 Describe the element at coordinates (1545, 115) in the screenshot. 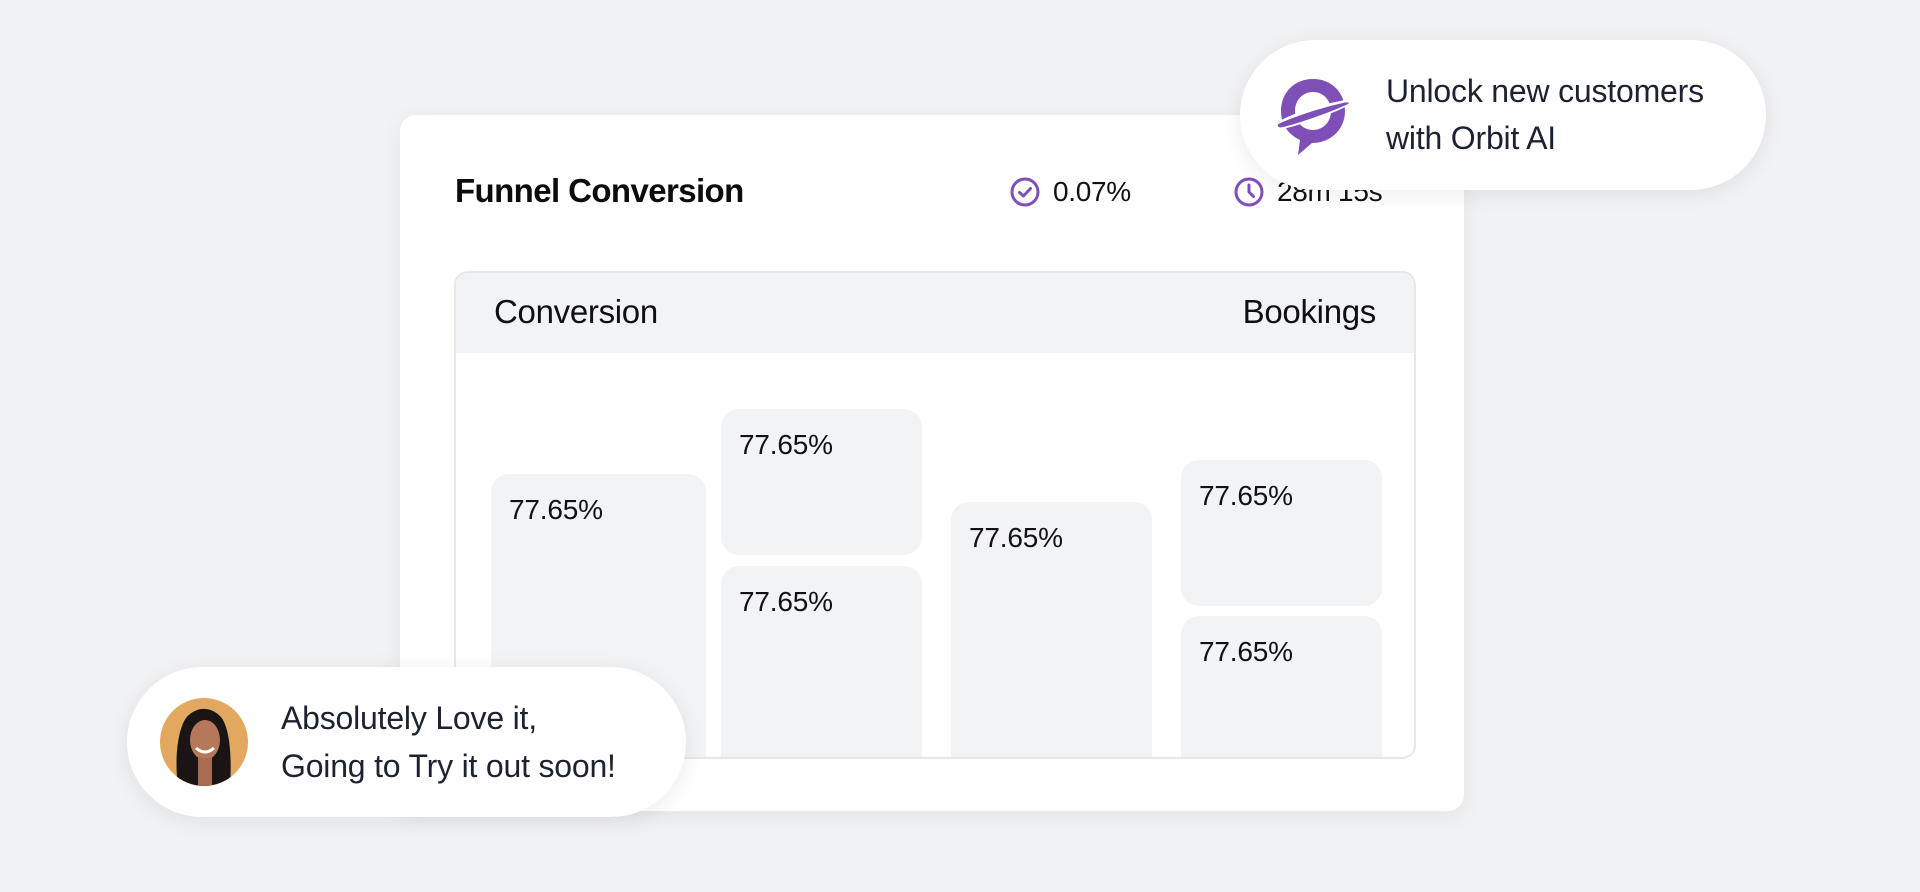

I see `promo-text: Unlock new customers with Orbit AI` at that location.